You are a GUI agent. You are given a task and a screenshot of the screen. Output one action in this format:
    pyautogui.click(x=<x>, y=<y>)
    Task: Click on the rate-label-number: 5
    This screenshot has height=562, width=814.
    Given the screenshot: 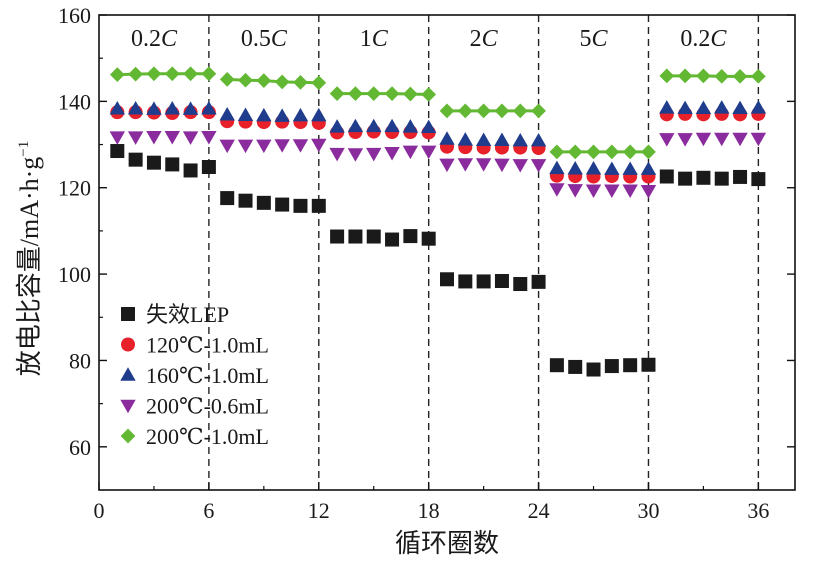 What is the action you would take?
    pyautogui.click(x=586, y=39)
    